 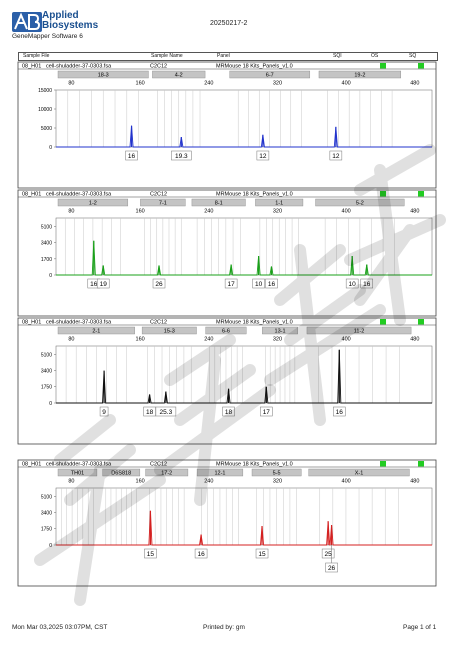 I want to click on marker-label: 4-2, so click(x=179, y=76).